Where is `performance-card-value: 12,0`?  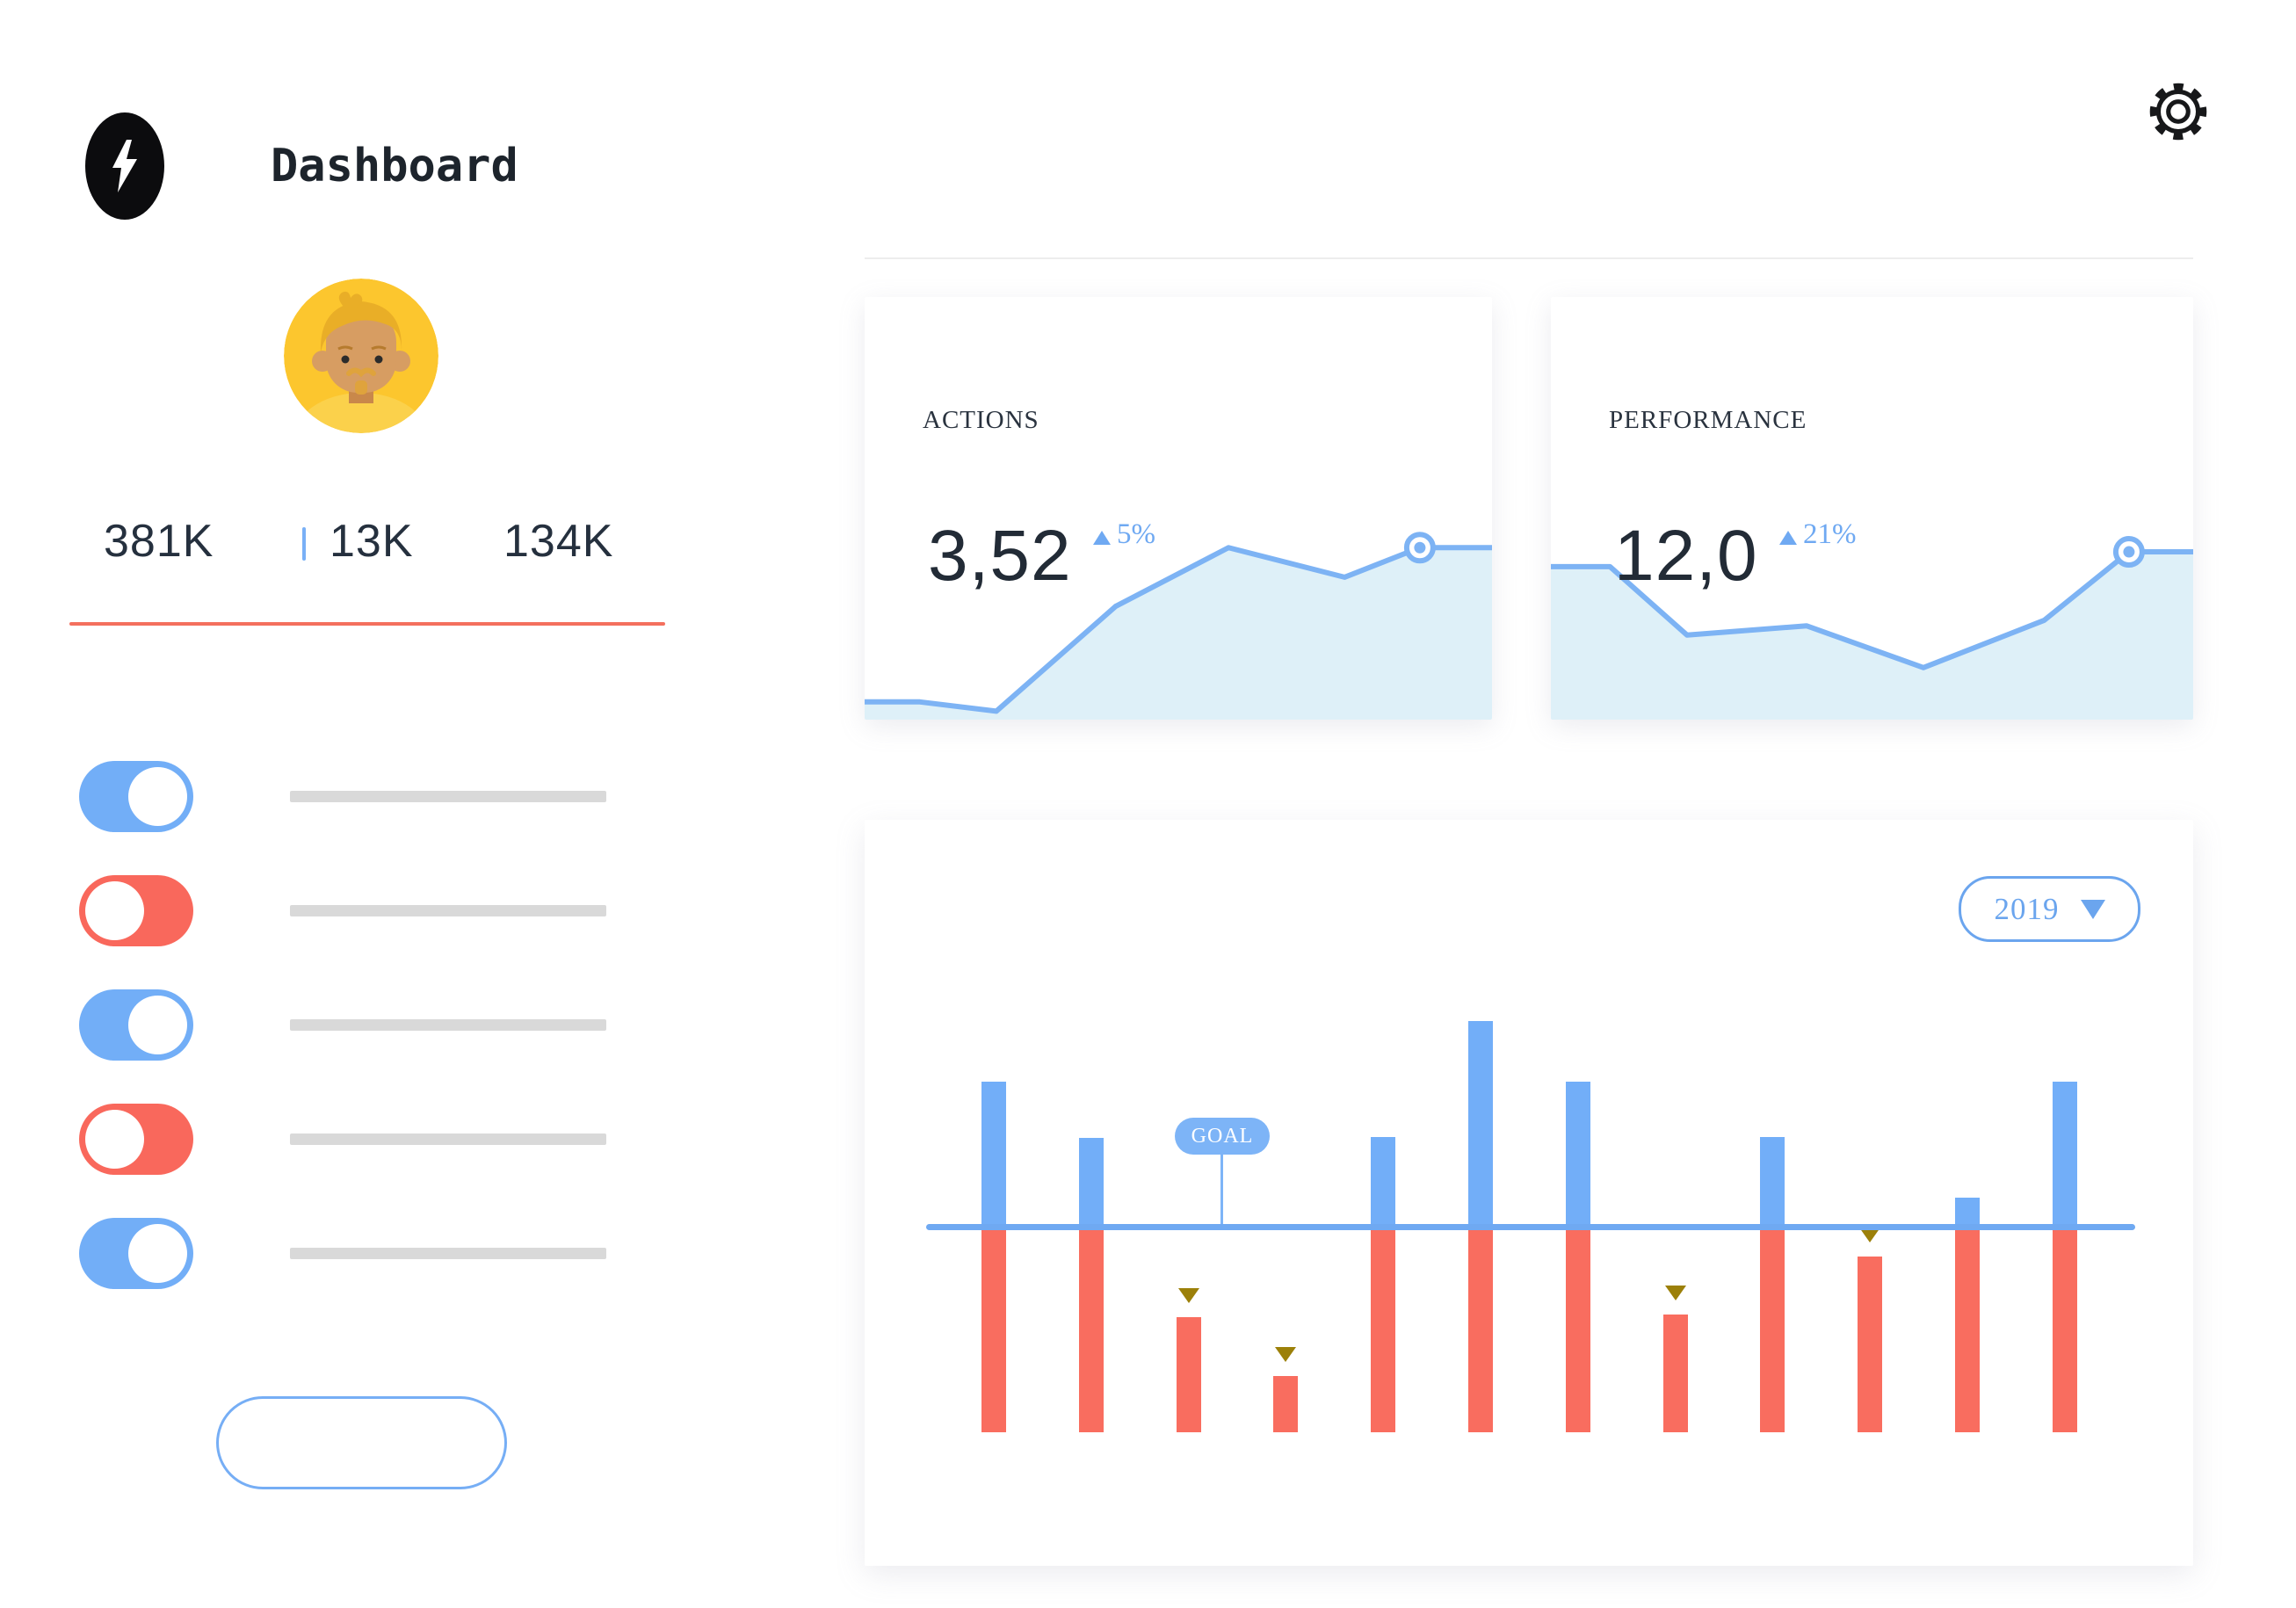 performance-card-value: 12,0 is located at coordinates (1686, 556).